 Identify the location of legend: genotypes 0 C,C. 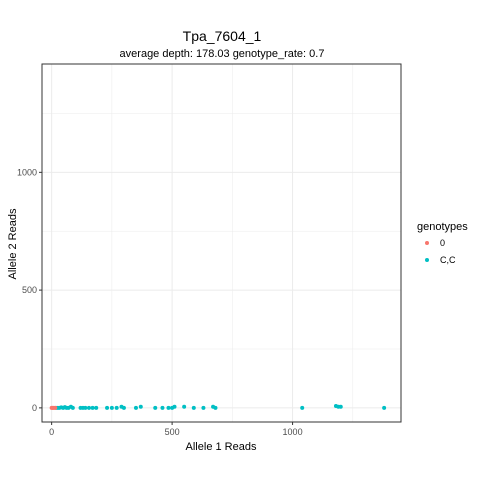
(442, 243).